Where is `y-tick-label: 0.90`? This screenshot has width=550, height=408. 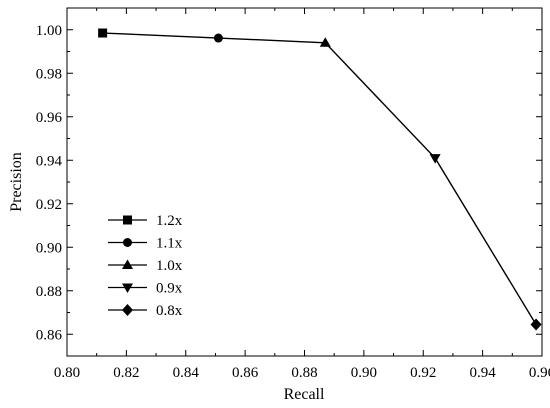
y-tick-label: 0.90 is located at coordinates (49, 248).